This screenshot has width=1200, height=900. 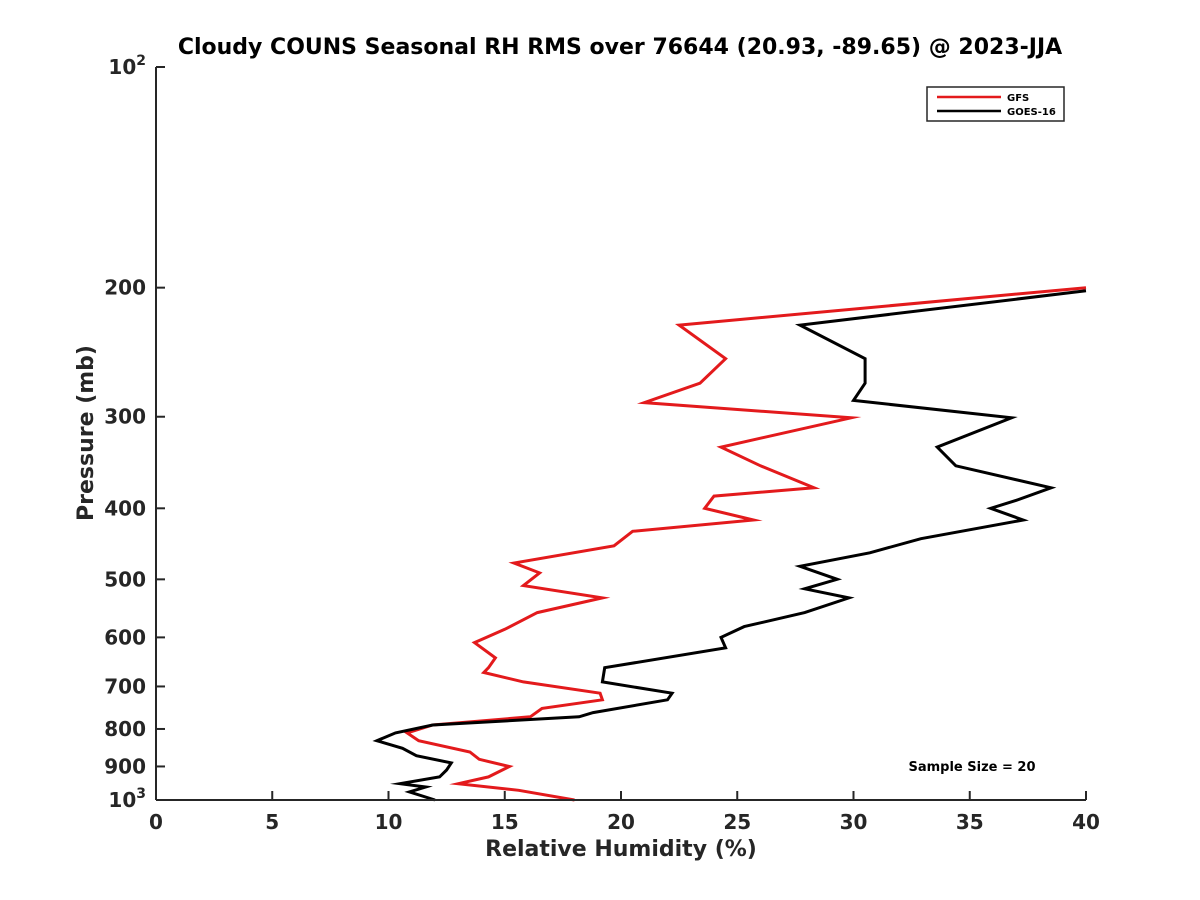 What do you see at coordinates (156, 822) in the screenshot?
I see `x-tick-label: 0` at bounding box center [156, 822].